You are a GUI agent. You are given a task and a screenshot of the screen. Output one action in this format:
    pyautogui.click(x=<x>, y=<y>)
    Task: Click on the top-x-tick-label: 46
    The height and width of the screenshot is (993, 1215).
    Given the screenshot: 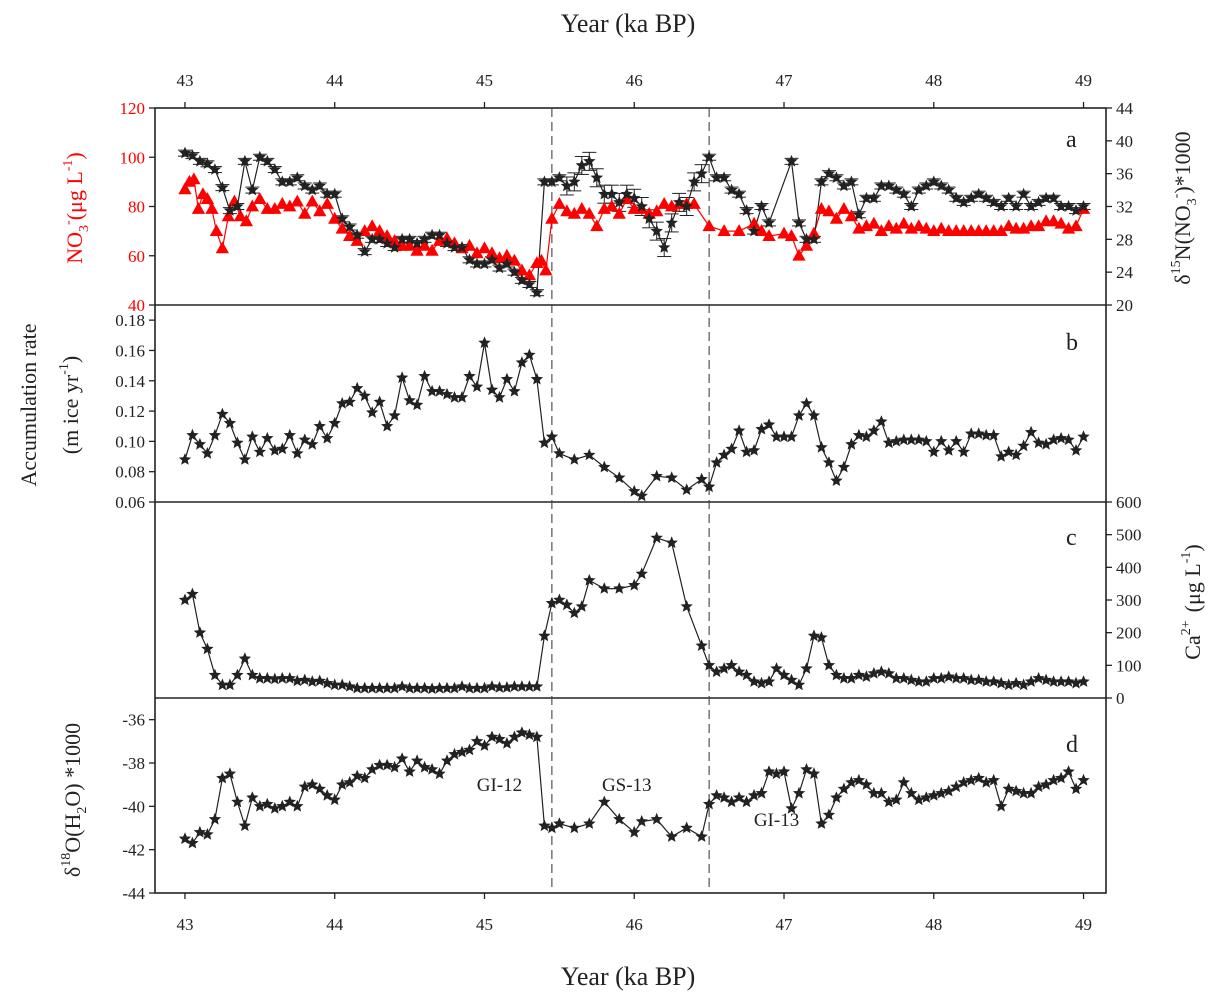 What is the action you would take?
    pyautogui.click(x=634, y=80)
    